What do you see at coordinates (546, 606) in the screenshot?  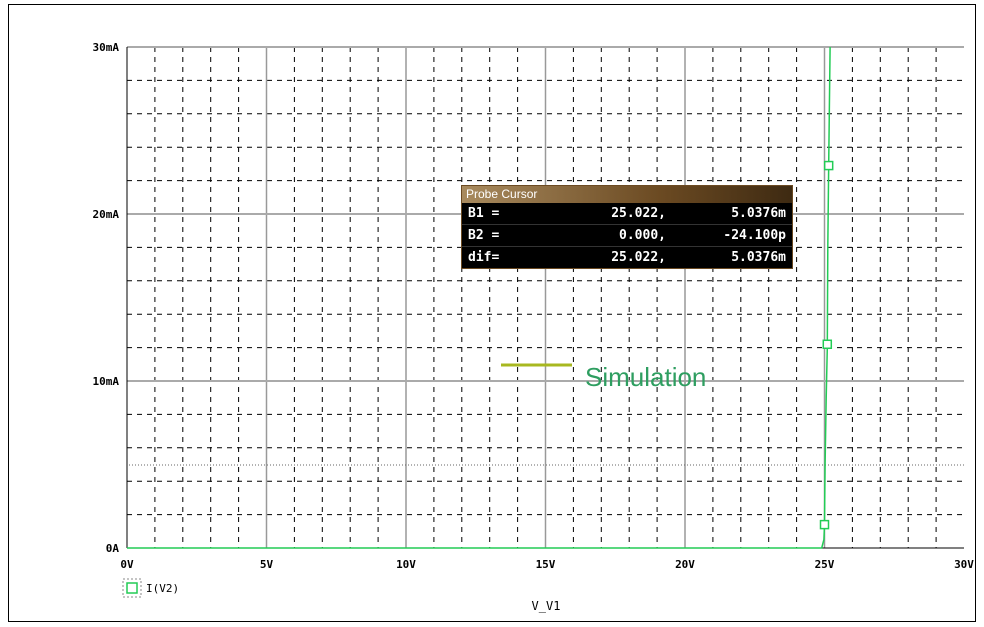 I see `x-axis-title: V_V1` at bounding box center [546, 606].